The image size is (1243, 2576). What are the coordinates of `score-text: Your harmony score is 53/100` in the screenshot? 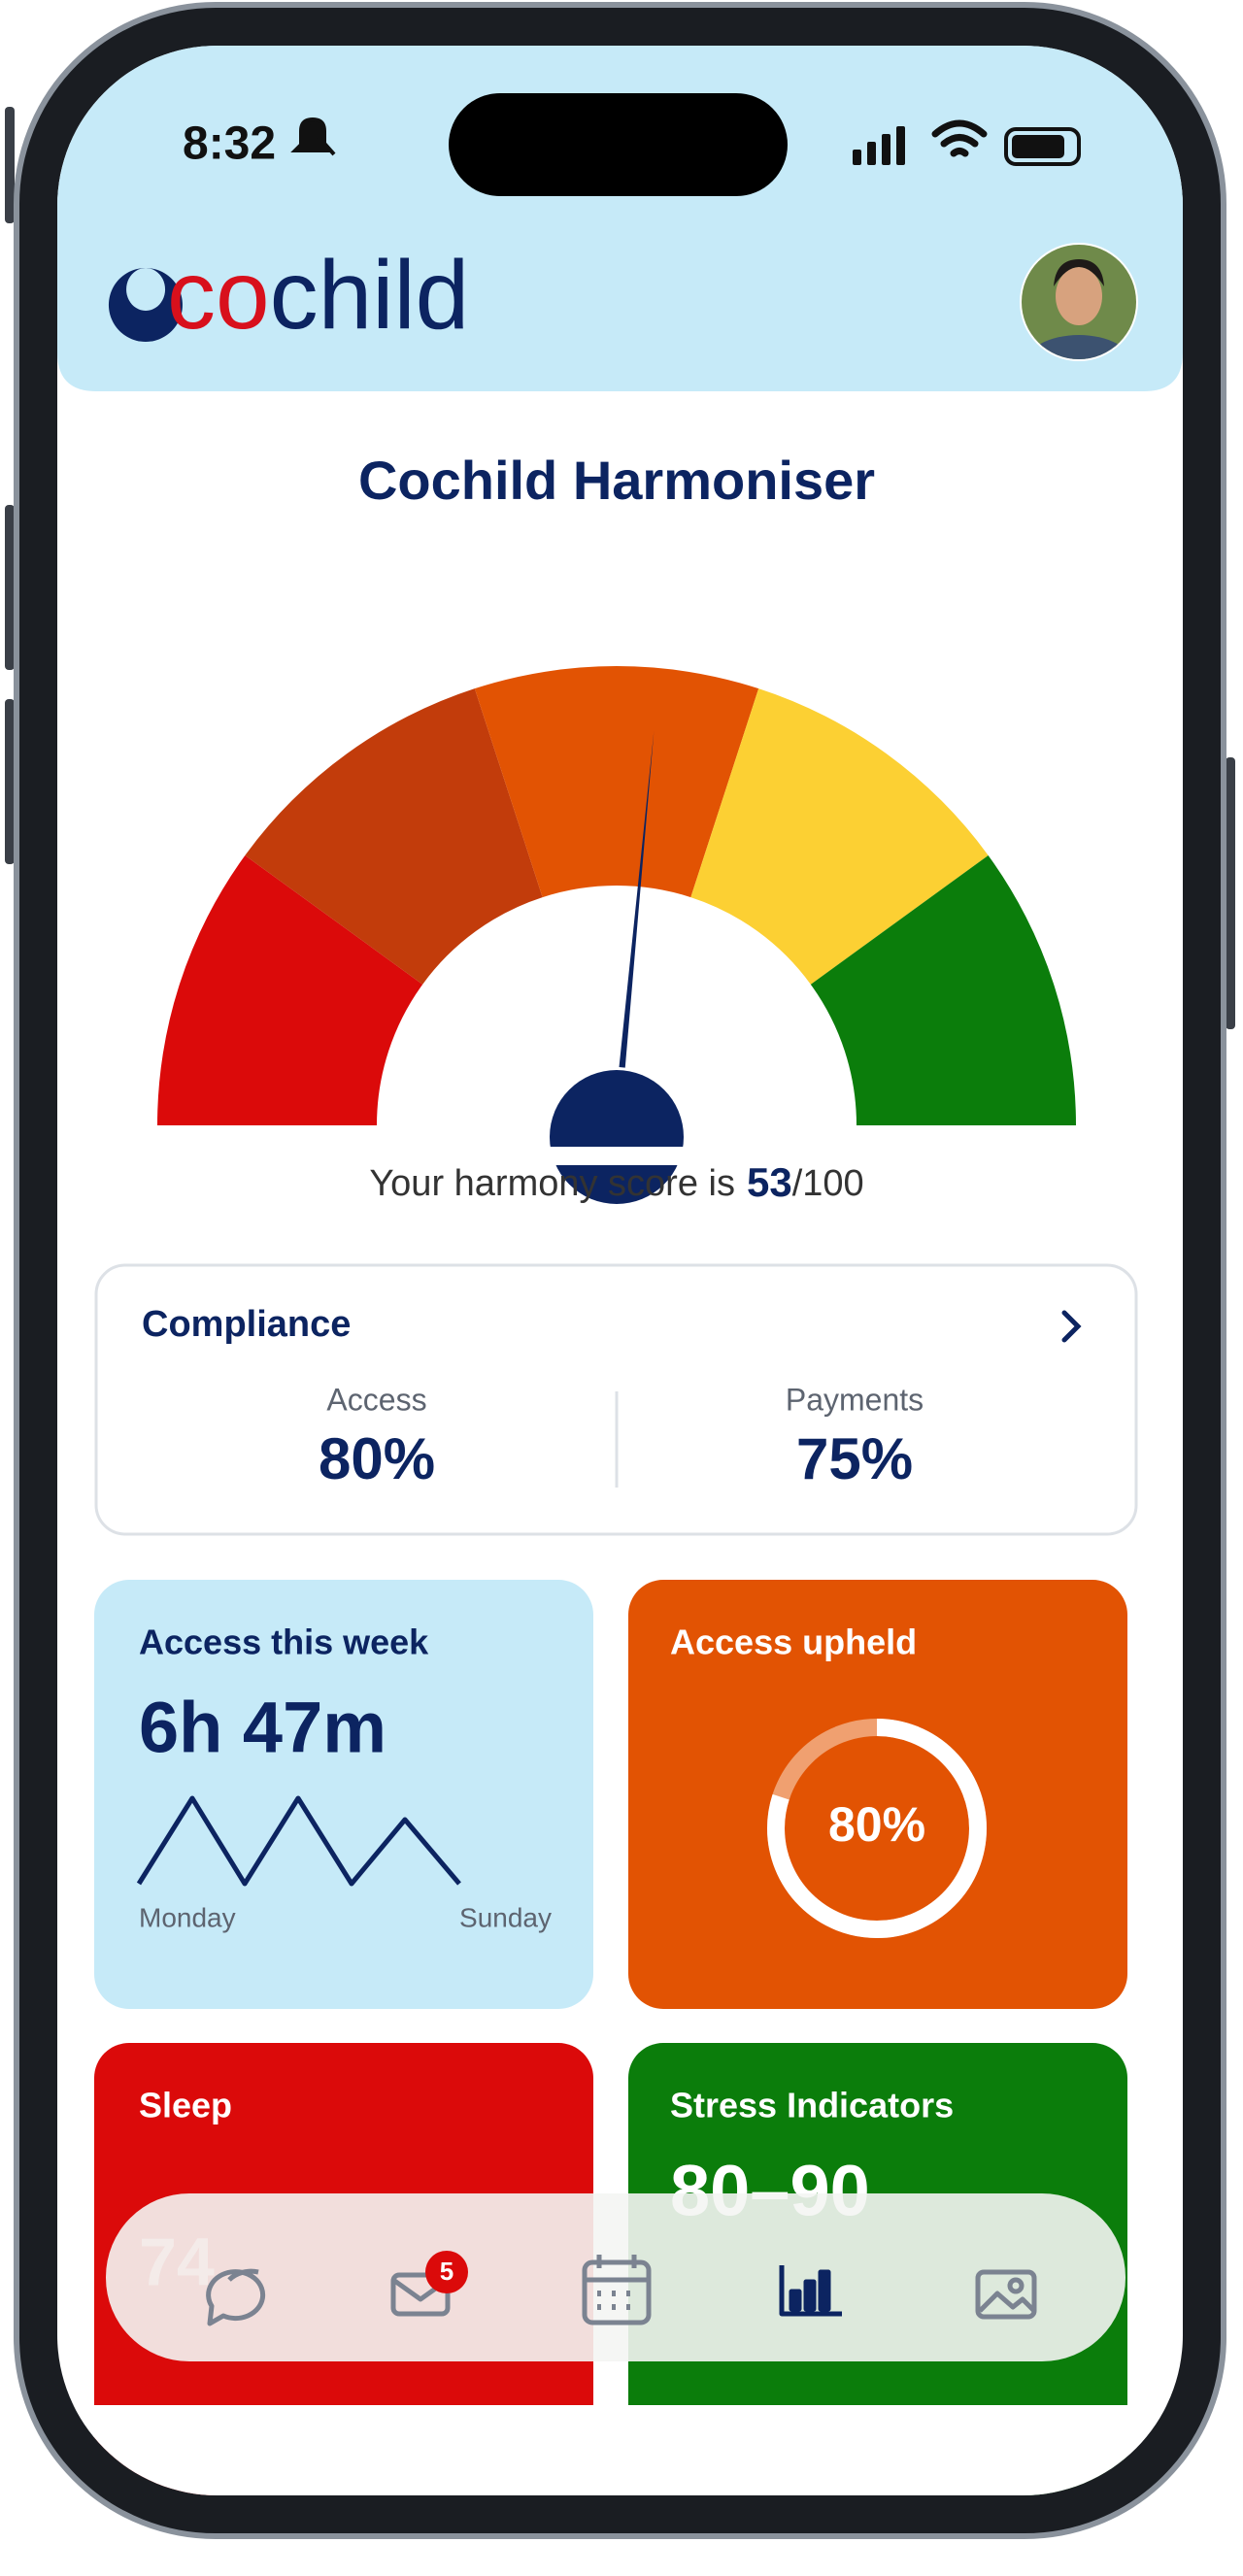 It's located at (616, 1182).